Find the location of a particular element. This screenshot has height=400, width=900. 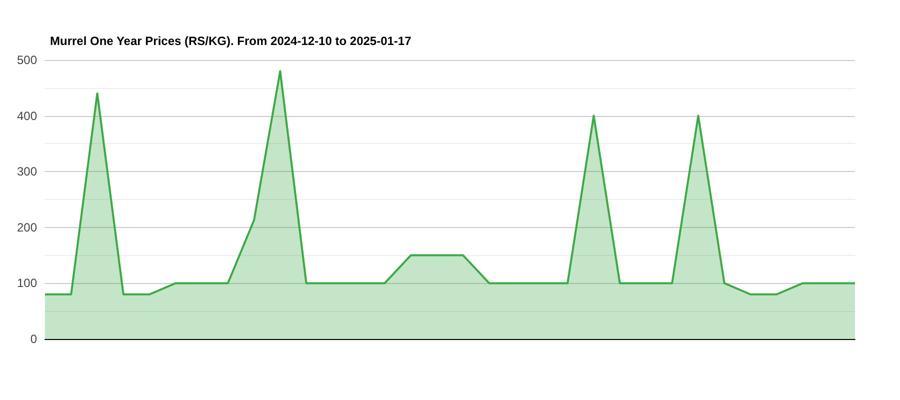

y-tick-label: 300 is located at coordinates (27, 171).